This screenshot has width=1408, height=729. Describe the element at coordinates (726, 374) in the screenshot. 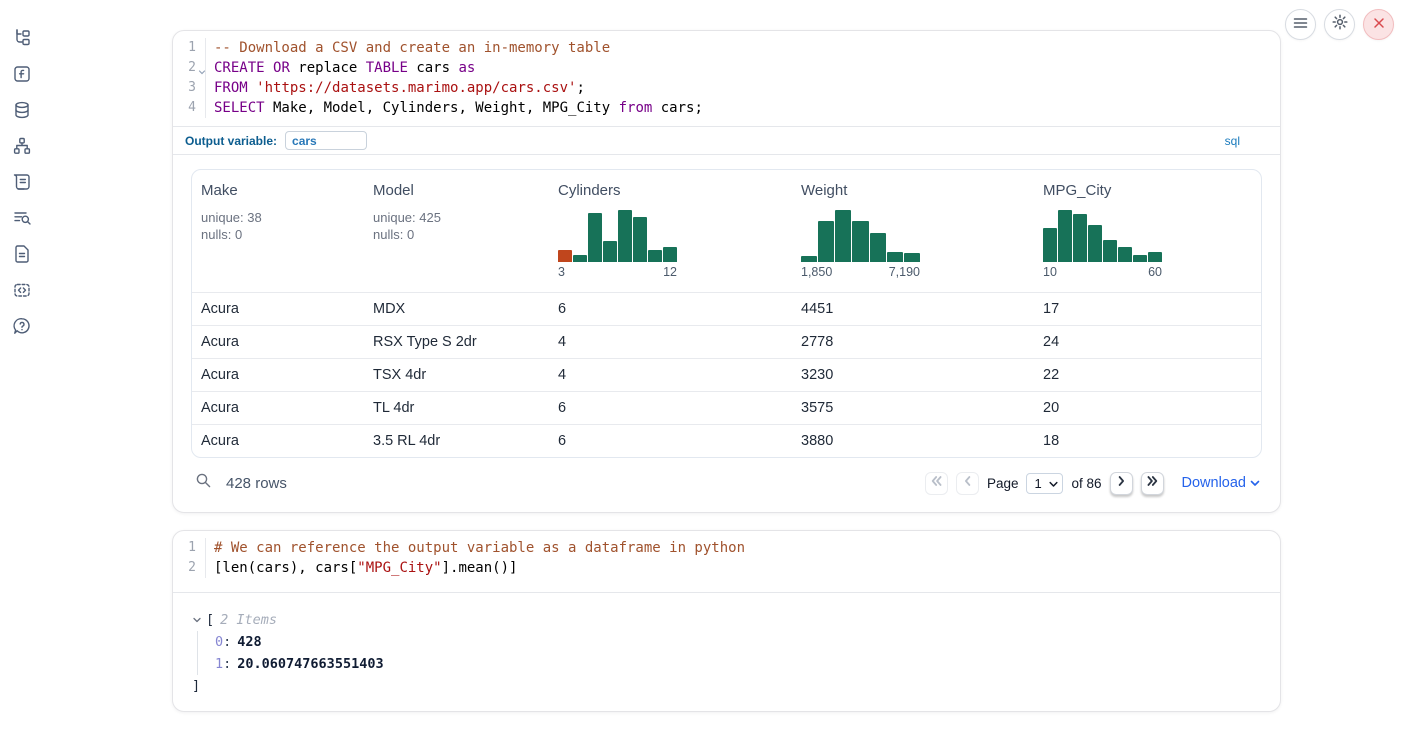

I see `table-row: Acura TSX 4dr 4 3230 22` at that location.